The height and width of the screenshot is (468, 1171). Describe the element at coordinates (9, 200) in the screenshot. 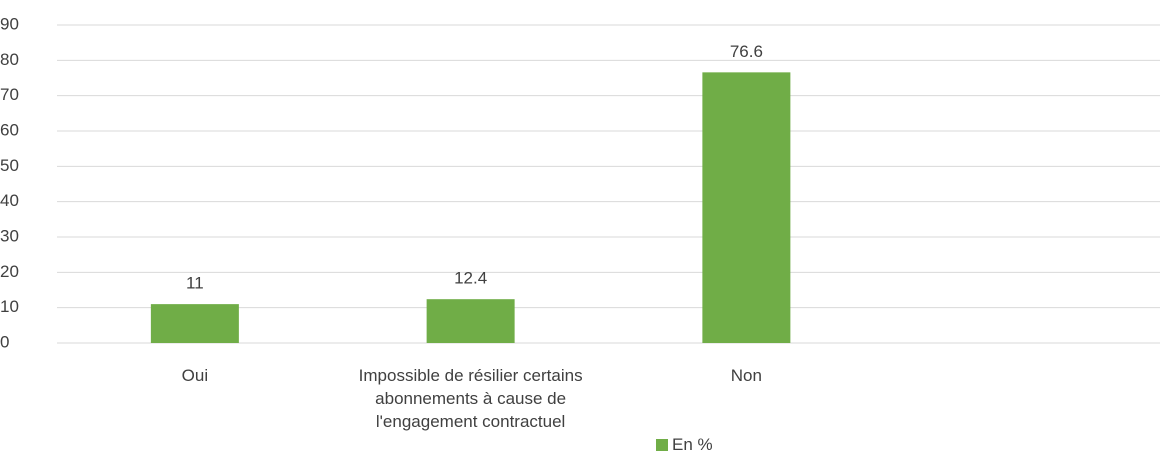

I see `y-tick-label: 40` at that location.